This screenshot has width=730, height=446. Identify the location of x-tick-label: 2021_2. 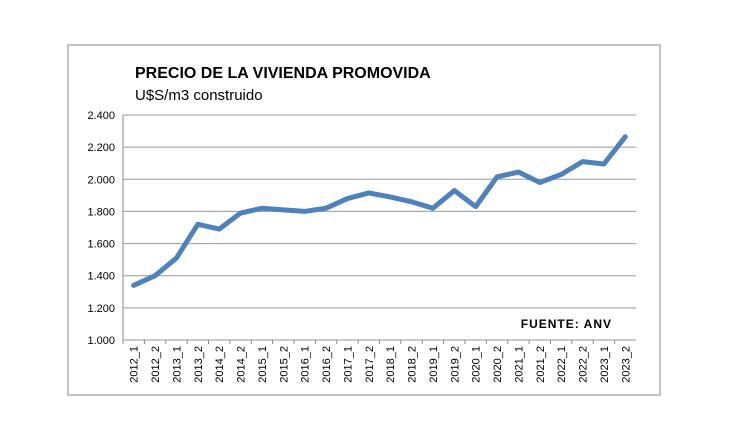
(541, 364).